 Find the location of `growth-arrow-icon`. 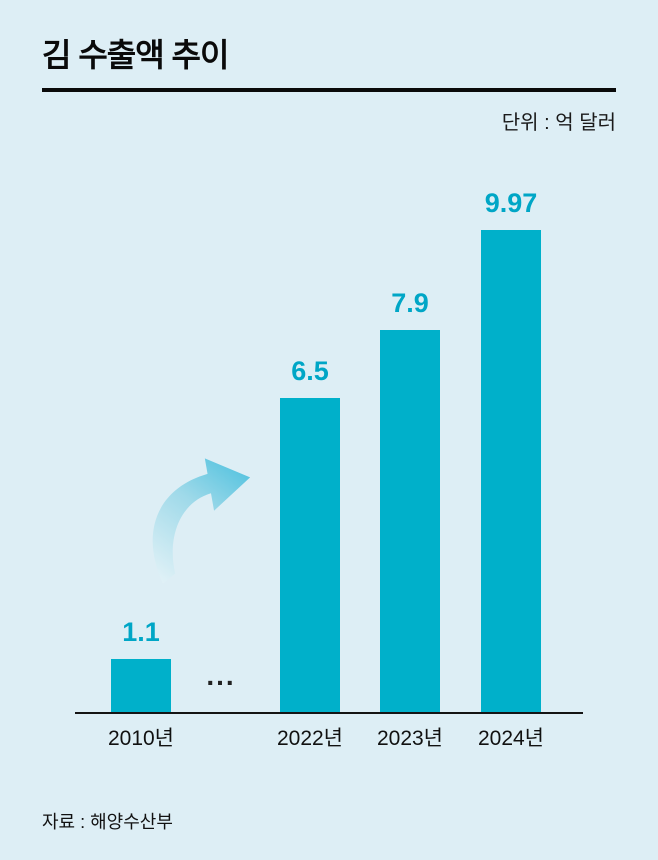

growth-arrow-icon is located at coordinates (201, 521).